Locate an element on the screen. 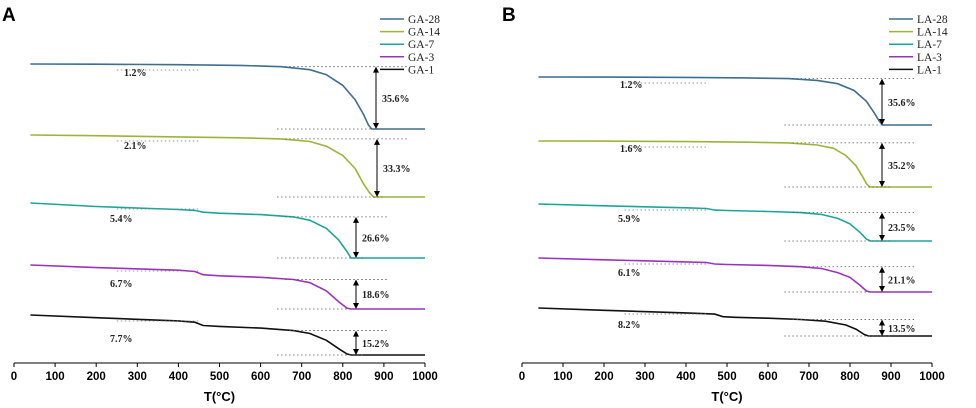  second-loss-label: 18.6% is located at coordinates (376, 295).